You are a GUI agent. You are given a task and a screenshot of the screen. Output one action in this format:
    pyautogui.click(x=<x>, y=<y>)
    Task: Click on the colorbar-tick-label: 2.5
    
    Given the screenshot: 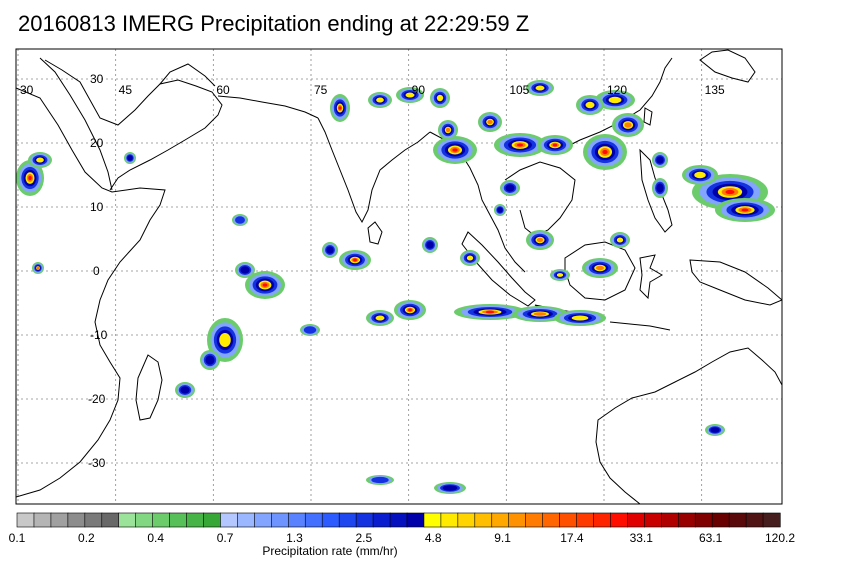 What is the action you would take?
    pyautogui.click(x=363, y=538)
    